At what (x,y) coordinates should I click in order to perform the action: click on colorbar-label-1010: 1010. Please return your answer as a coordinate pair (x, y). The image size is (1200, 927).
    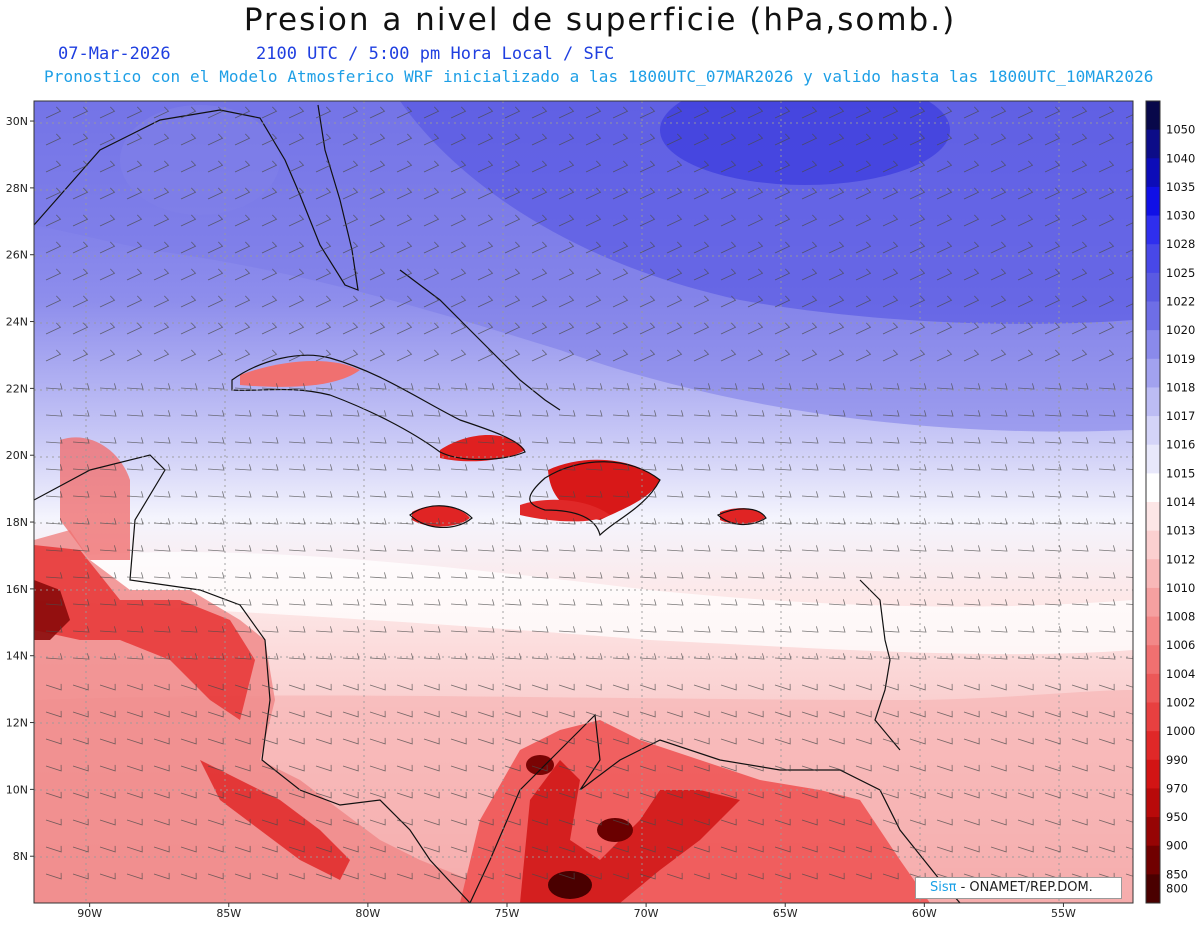
    Looking at the image, I should click on (1180, 588).